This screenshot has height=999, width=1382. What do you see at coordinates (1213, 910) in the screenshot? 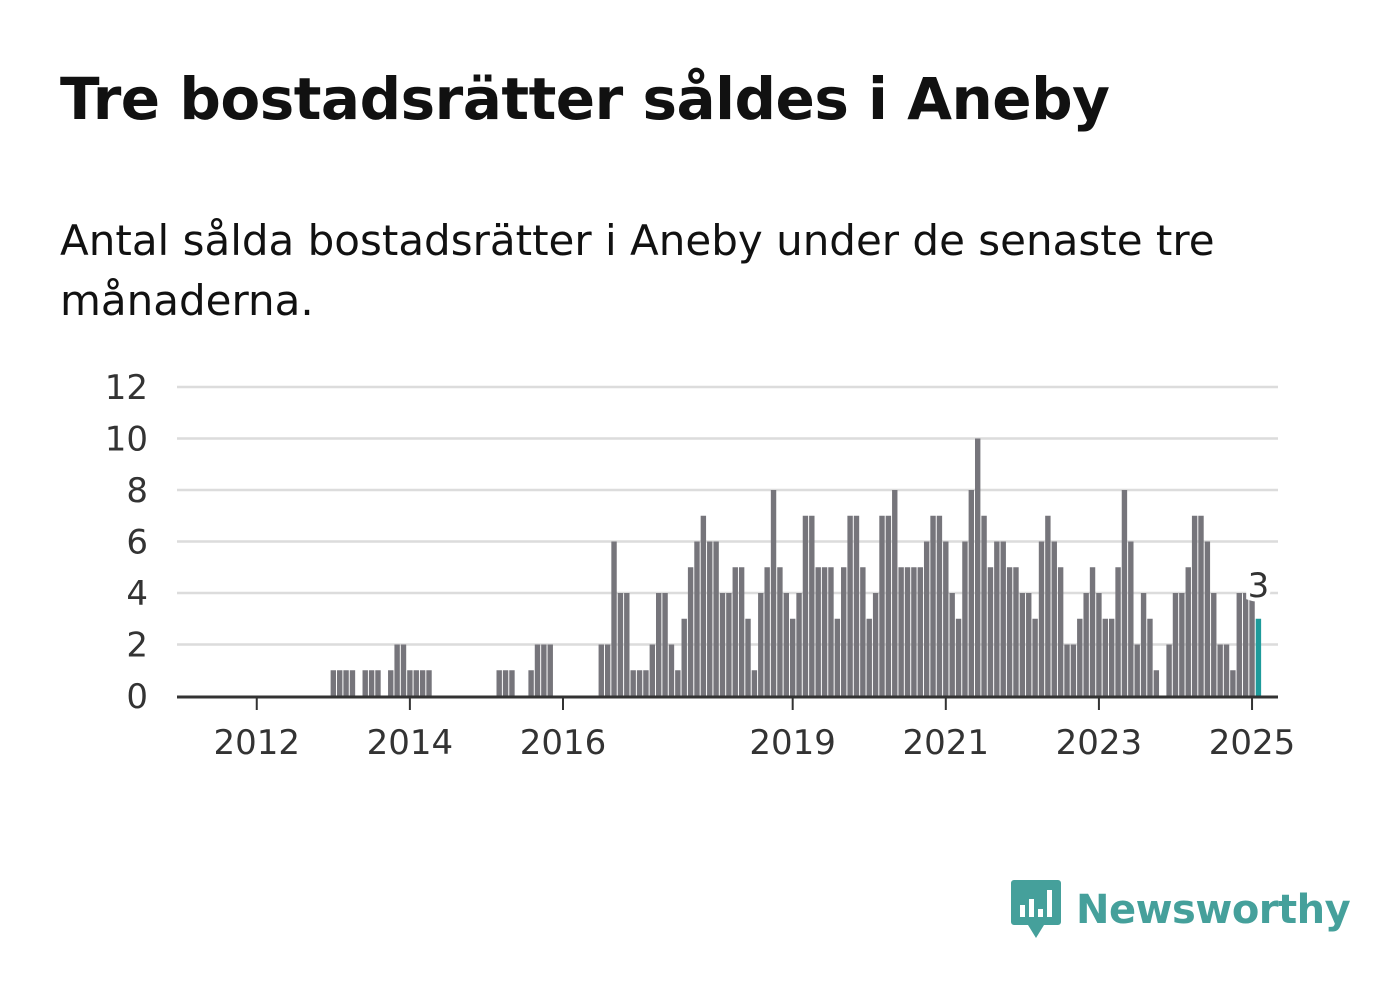
I see `brand-name: Newsworthy` at bounding box center [1213, 910].